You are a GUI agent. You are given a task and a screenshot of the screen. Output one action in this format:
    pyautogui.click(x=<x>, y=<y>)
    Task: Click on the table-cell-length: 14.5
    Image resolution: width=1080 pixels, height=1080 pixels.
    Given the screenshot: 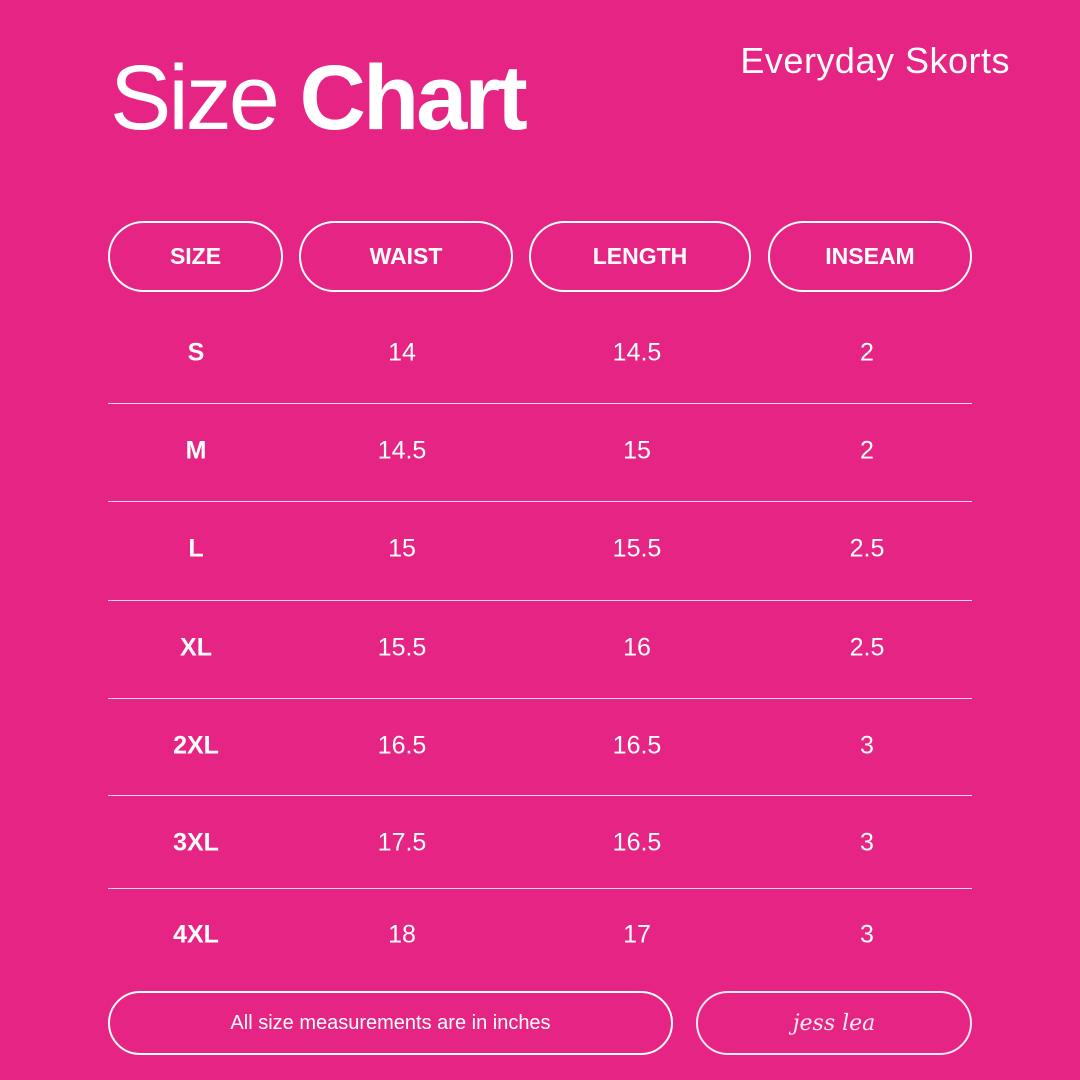 What is the action you would take?
    pyautogui.click(x=637, y=352)
    